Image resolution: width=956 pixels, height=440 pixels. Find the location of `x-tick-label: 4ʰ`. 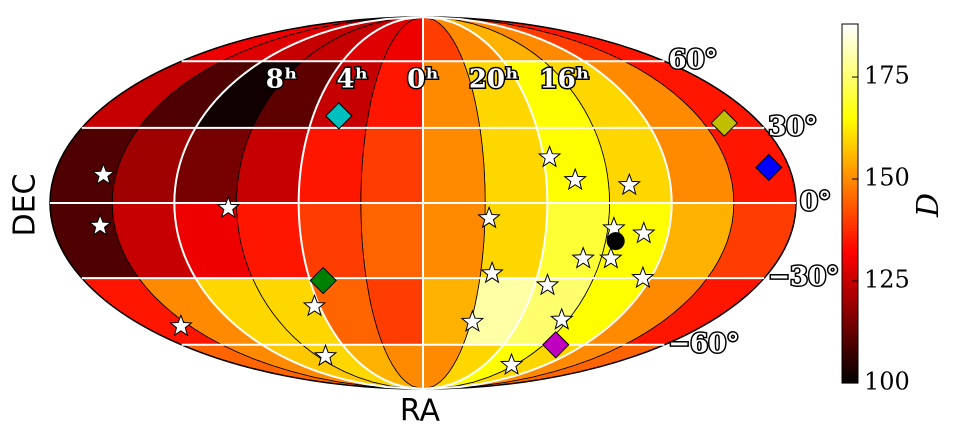

x-tick-label: 4ʰ is located at coordinates (352, 80).